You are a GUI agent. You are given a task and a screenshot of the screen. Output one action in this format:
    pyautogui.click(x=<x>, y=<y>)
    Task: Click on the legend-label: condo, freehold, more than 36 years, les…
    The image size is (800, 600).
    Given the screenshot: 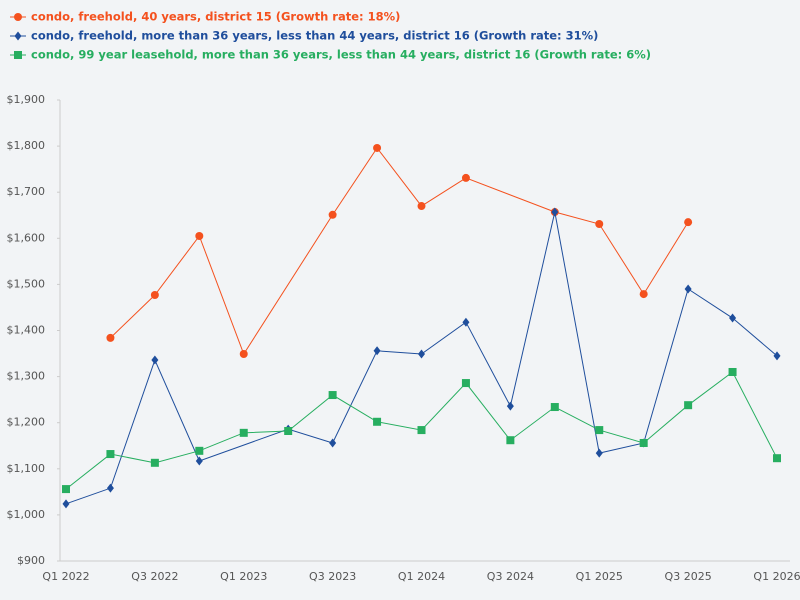 What is the action you would take?
    pyautogui.click(x=314, y=36)
    